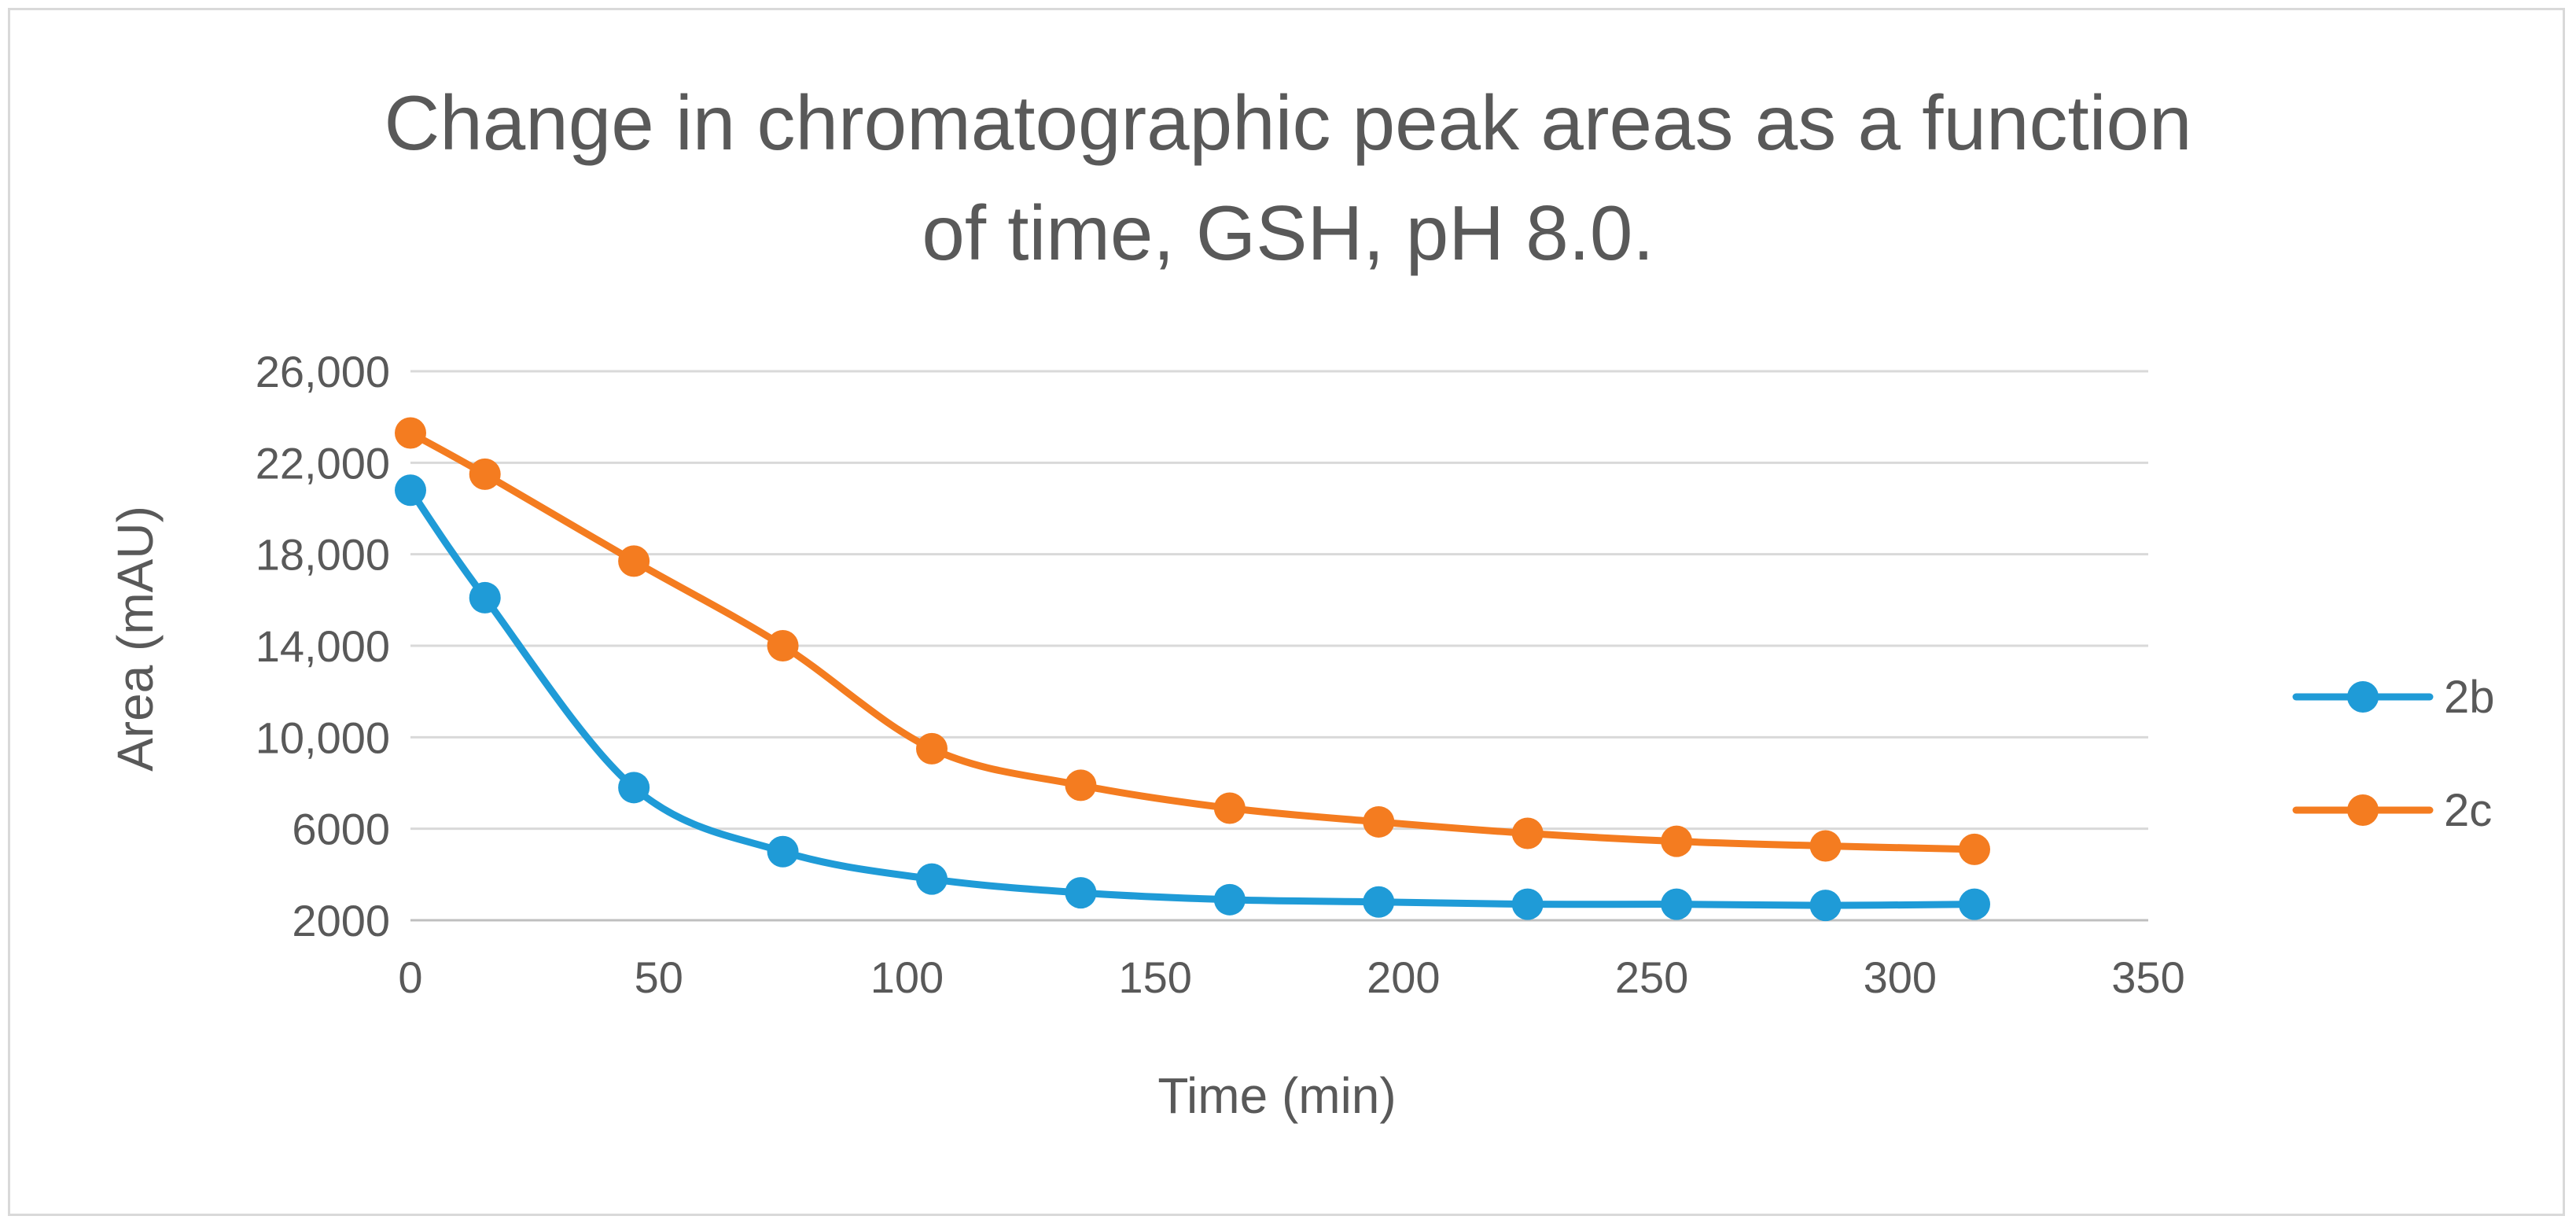  What do you see at coordinates (1155, 977) in the screenshot?
I see `x-tick-label: 150` at bounding box center [1155, 977].